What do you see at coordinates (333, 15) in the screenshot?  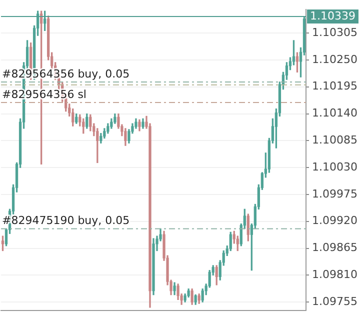 I see `ref-line-label: 1.10339` at bounding box center [333, 15].